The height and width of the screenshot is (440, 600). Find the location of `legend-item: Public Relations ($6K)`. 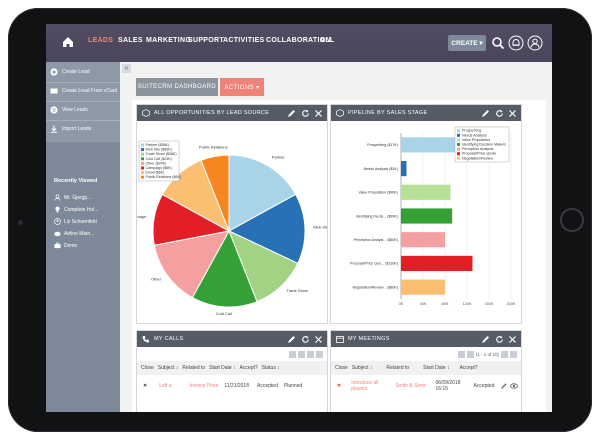

legend-item: Public Relations ($6K) is located at coordinates (164, 177).